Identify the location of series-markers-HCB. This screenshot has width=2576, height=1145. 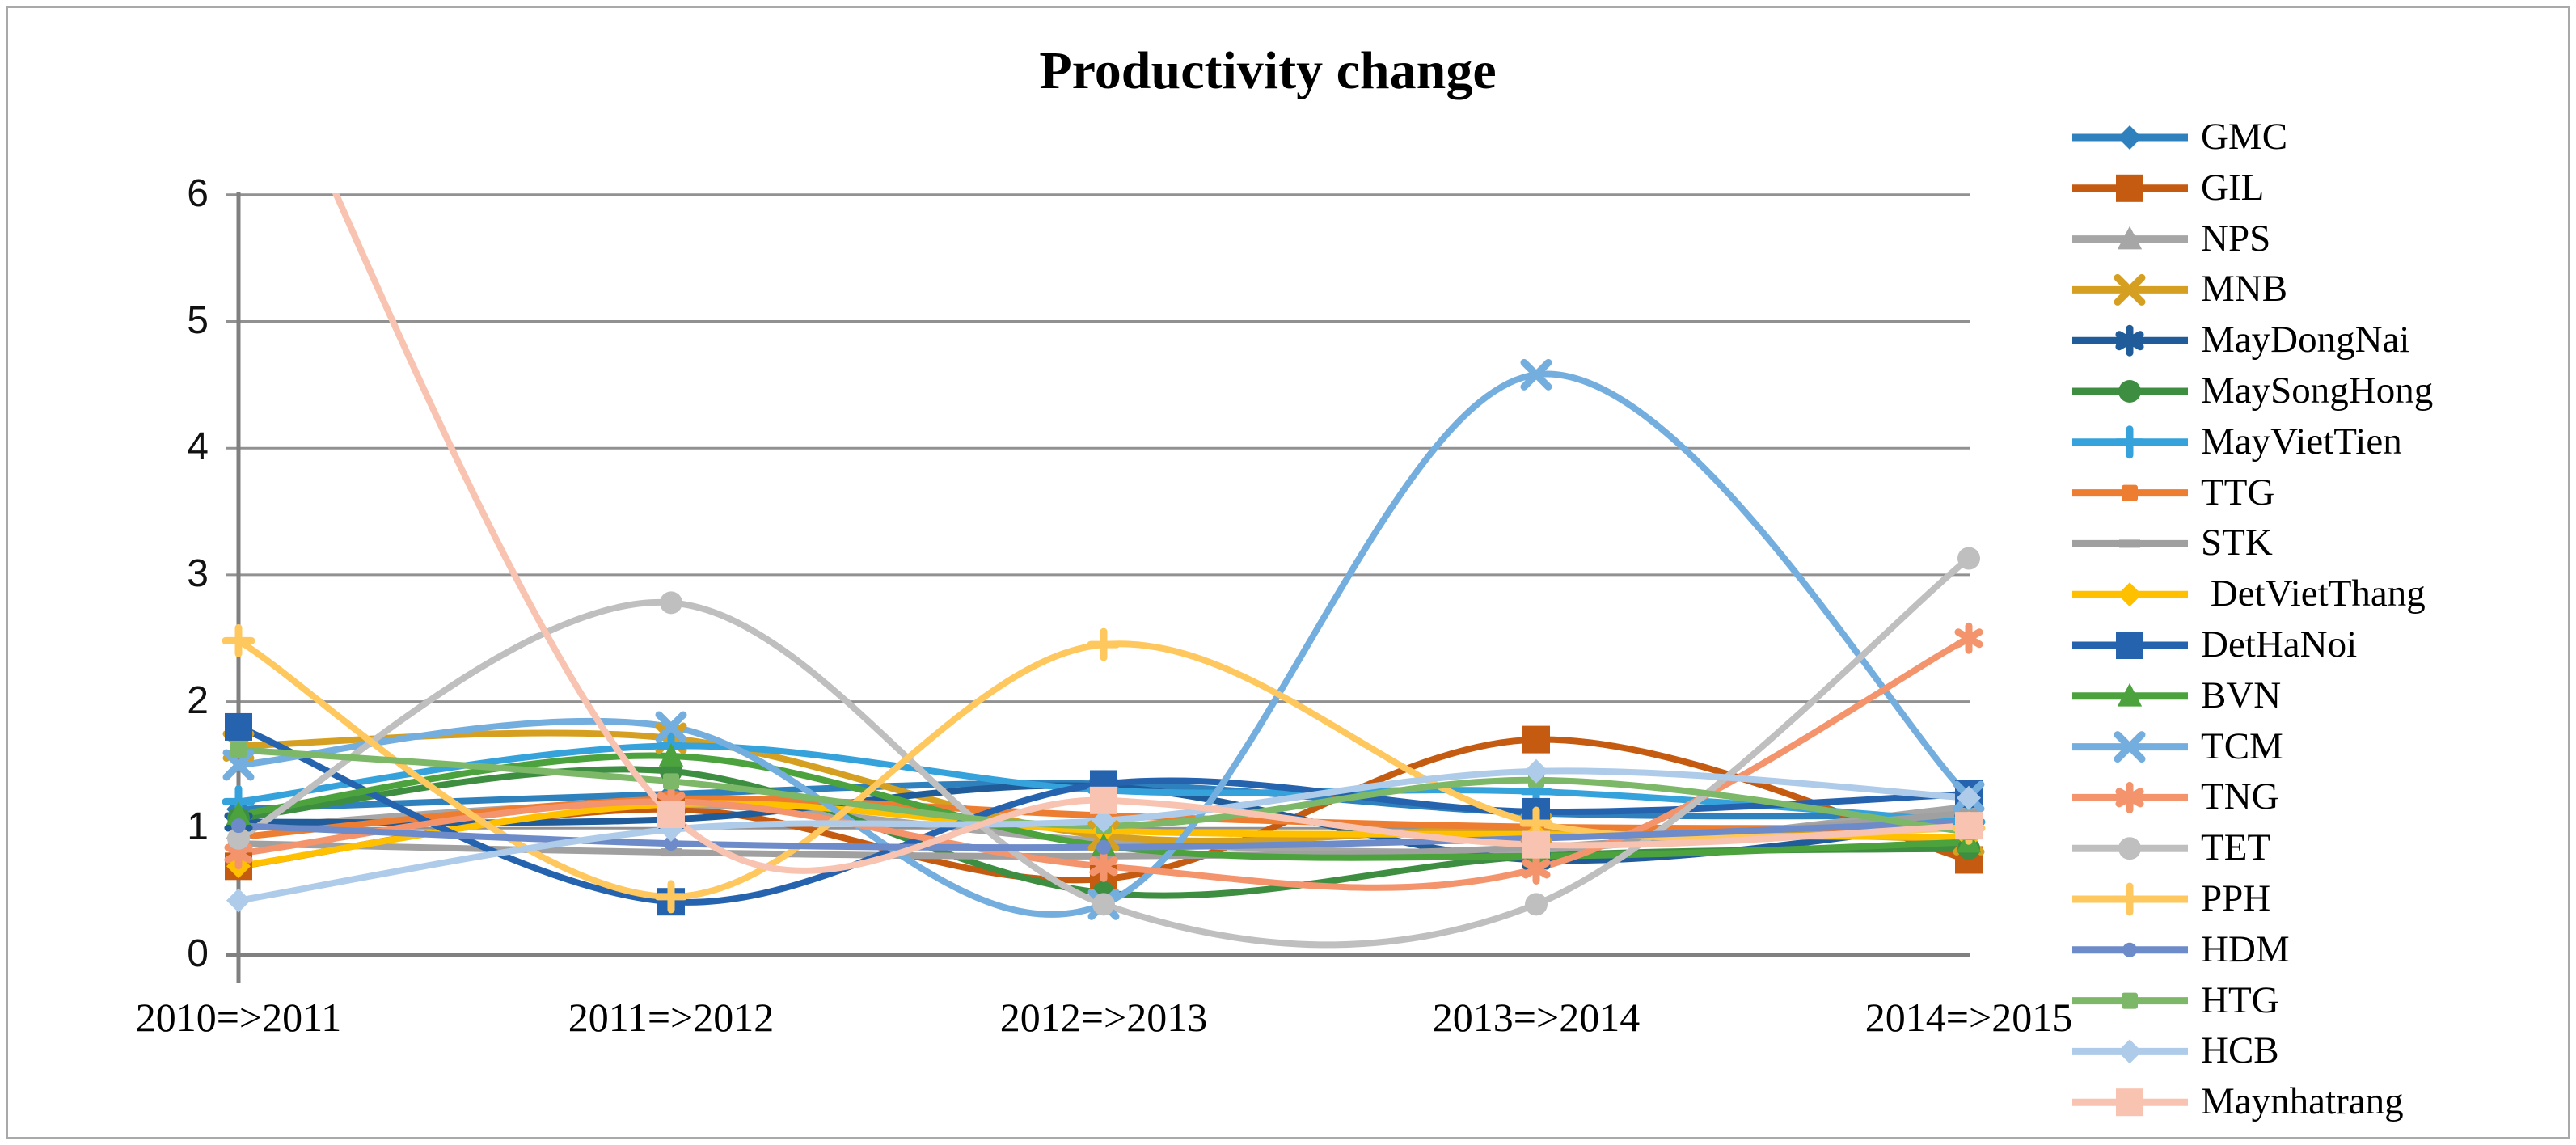
(1103, 835).